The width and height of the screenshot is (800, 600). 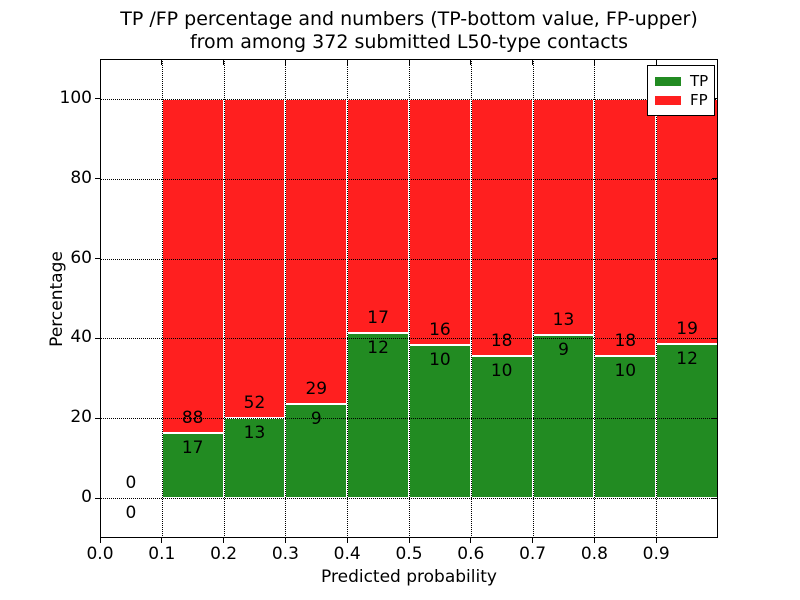 What do you see at coordinates (409, 554) in the screenshot?
I see `x-tick-label: 0.5` at bounding box center [409, 554].